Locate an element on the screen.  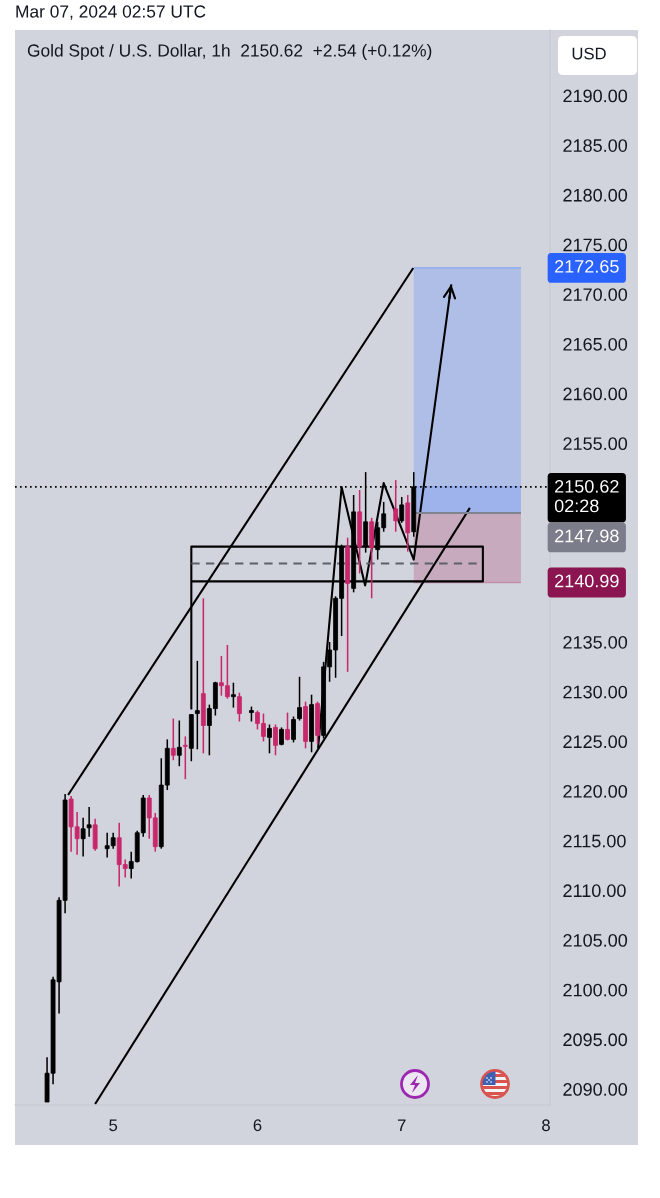
y-tick-label: 2180.00 is located at coordinates (595, 195).